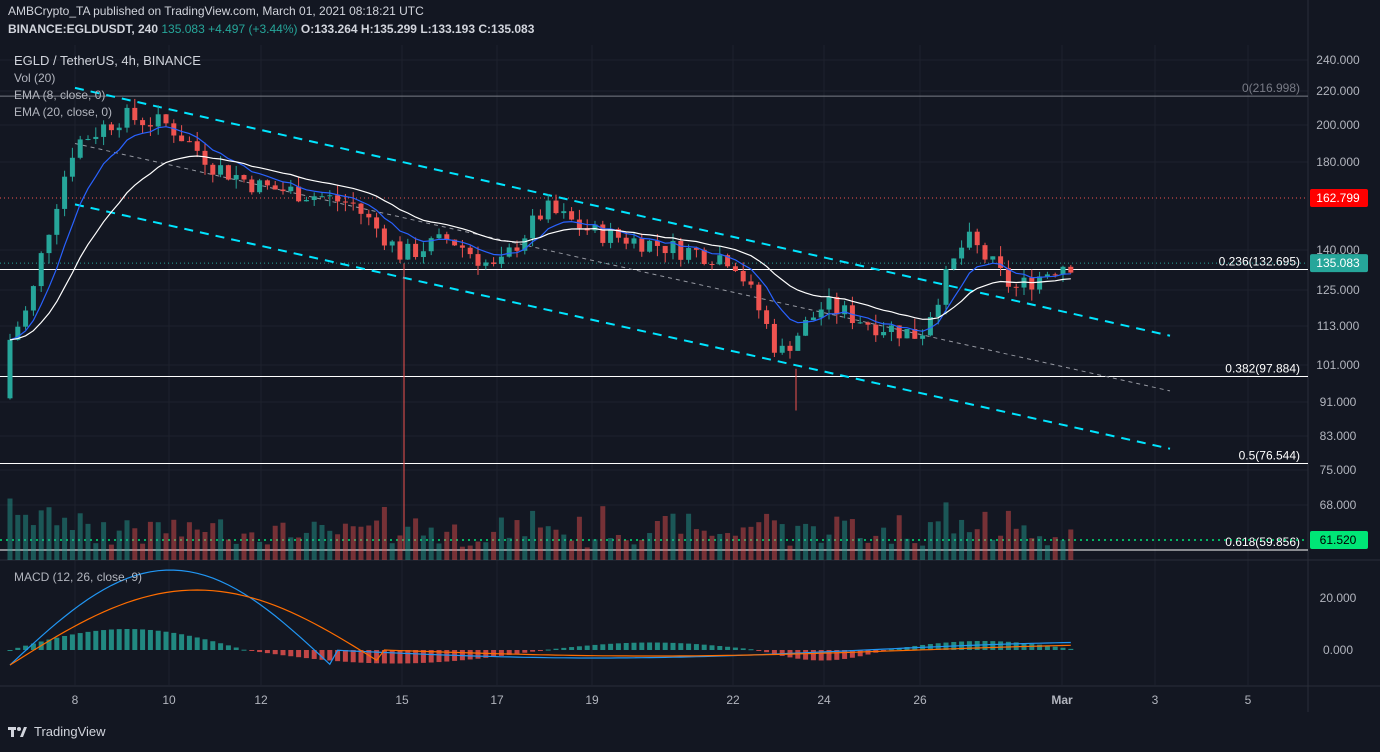  What do you see at coordinates (1338, 263) in the screenshot?
I see `price-tag-label: 135.083` at bounding box center [1338, 263].